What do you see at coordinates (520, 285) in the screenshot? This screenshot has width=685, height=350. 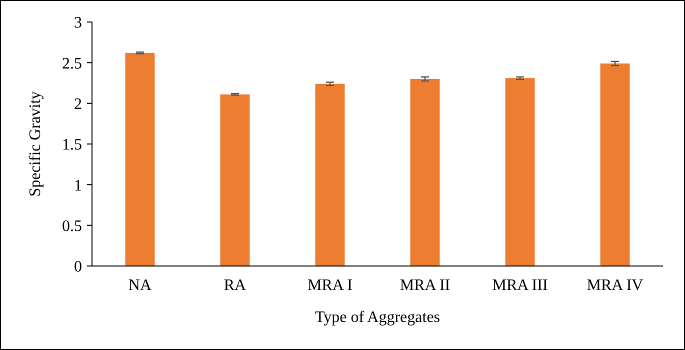 I see `x-tick-label: MRA III` at bounding box center [520, 285].